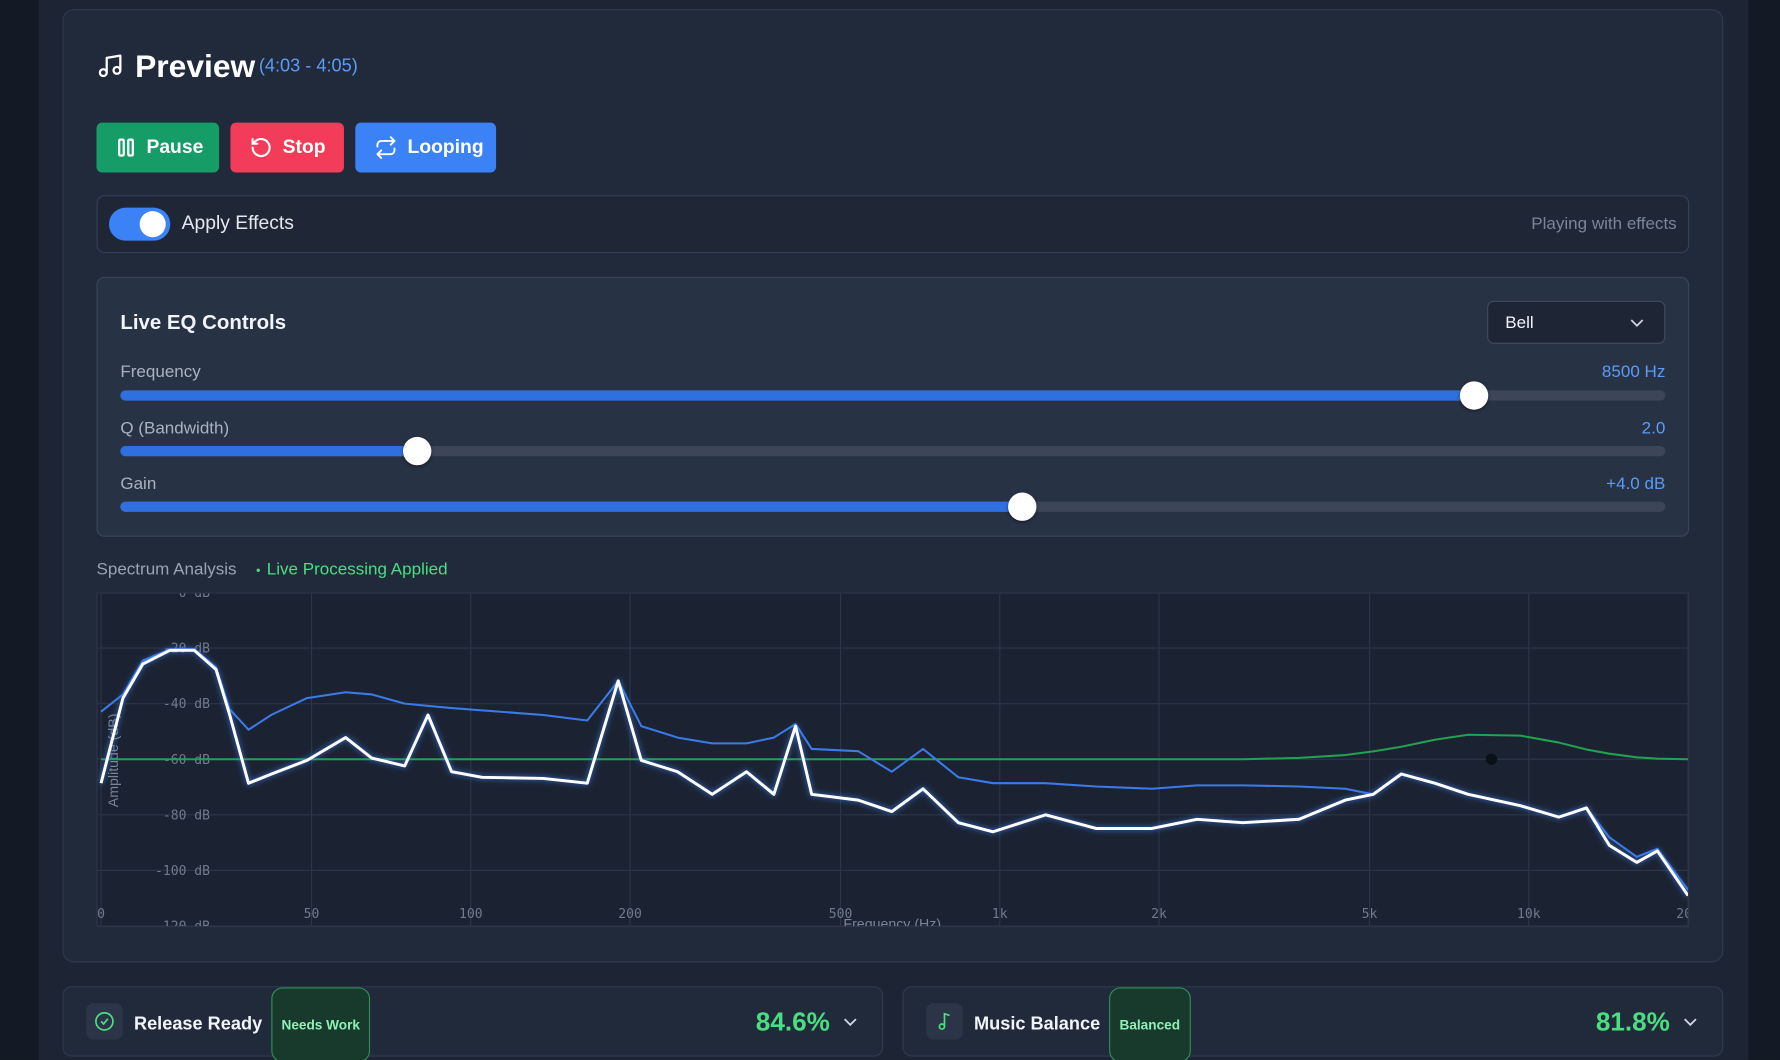  Describe the element at coordinates (1633, 372) in the screenshot. I see `slider-value: 8500 Hz` at that location.